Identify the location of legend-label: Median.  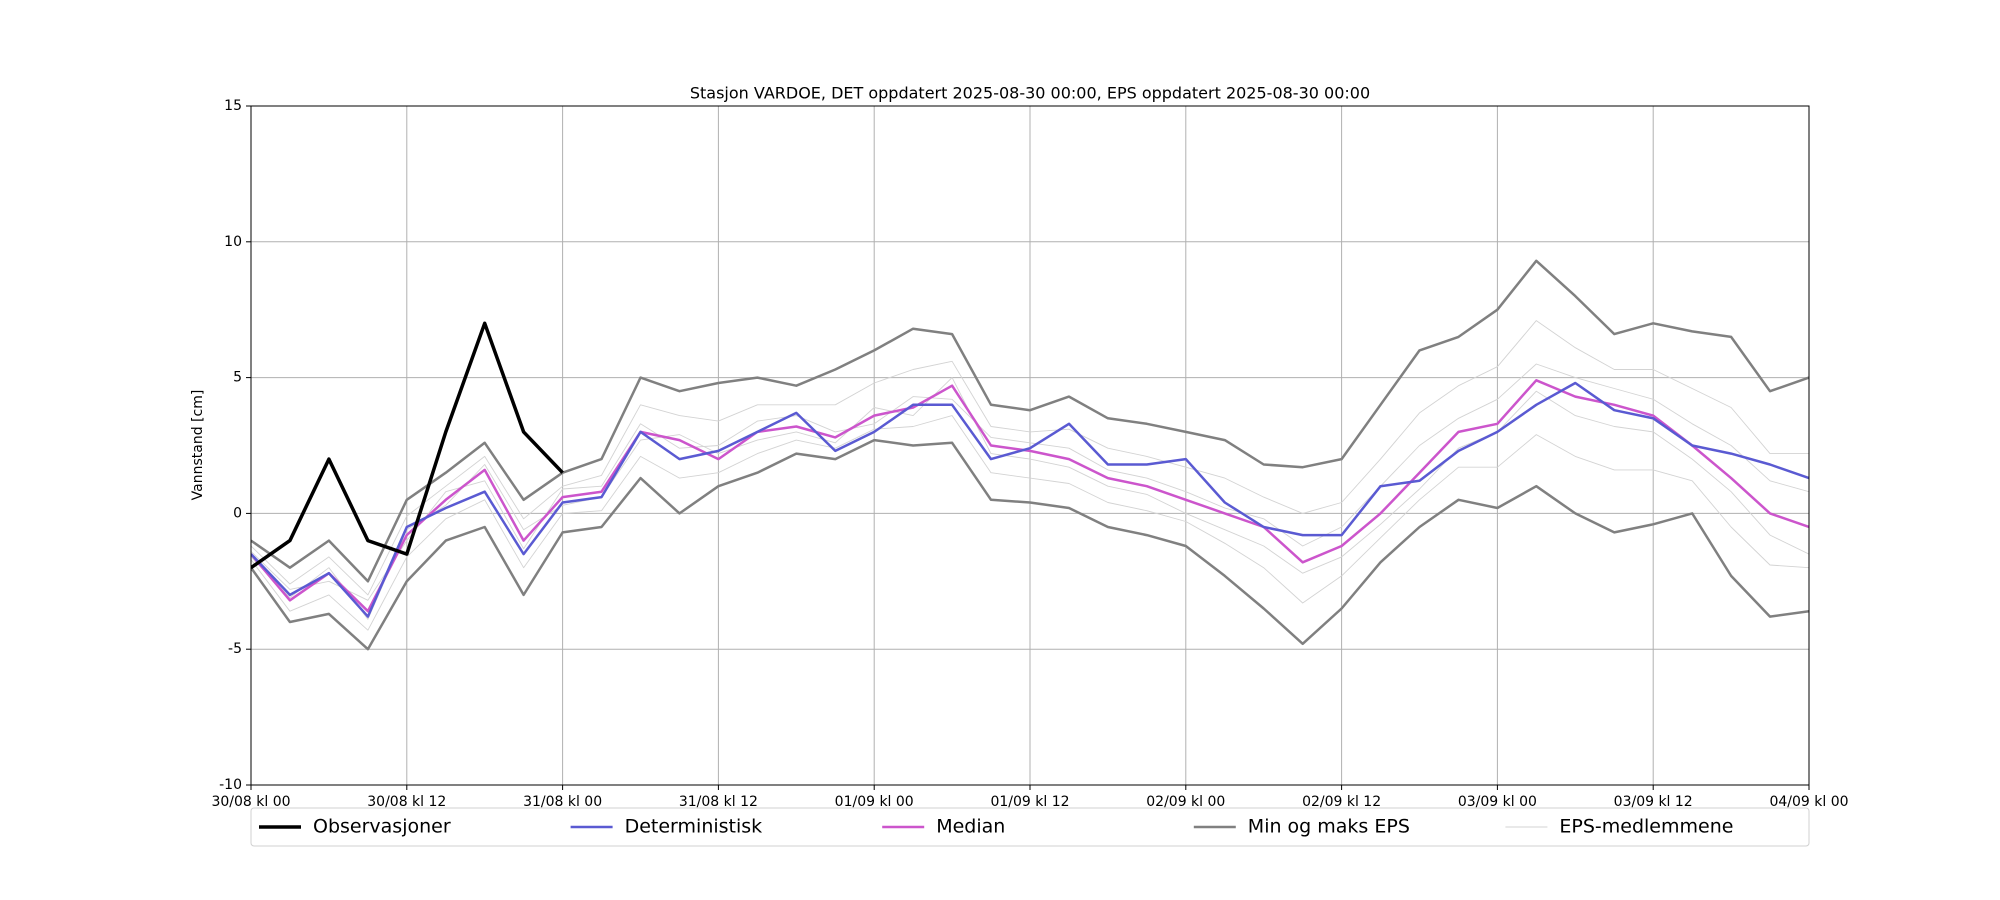
(970, 827).